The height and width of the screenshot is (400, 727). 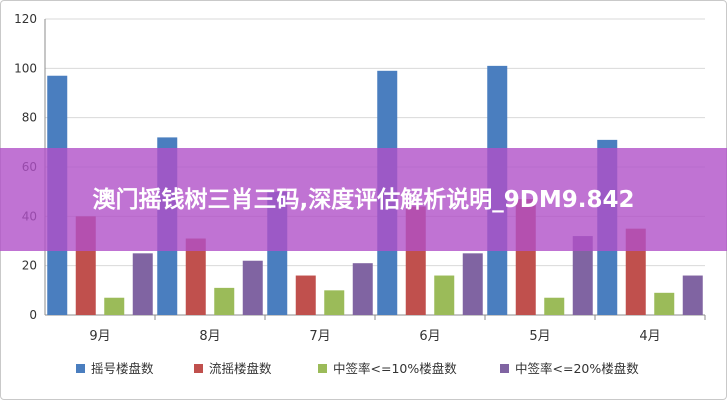 I want to click on legend-label: 摇号楼盘数, so click(x=122, y=368).